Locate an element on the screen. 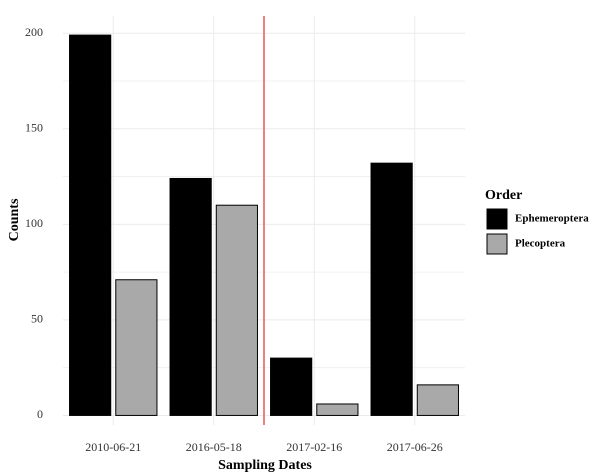 The image size is (602, 476). x-tick-label: 2010-06-21 is located at coordinates (113, 447).